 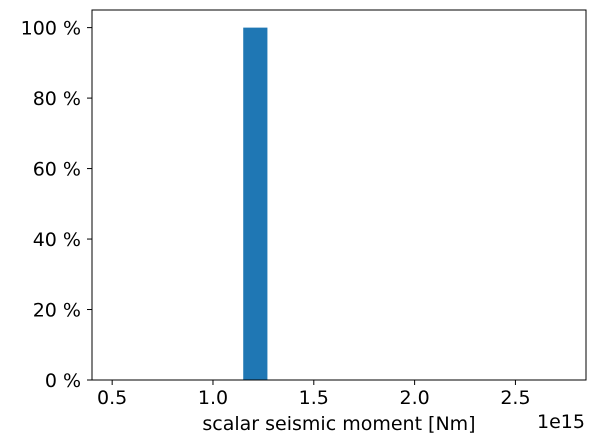 I want to click on y-tick-label: 80 %, so click(x=57, y=99).